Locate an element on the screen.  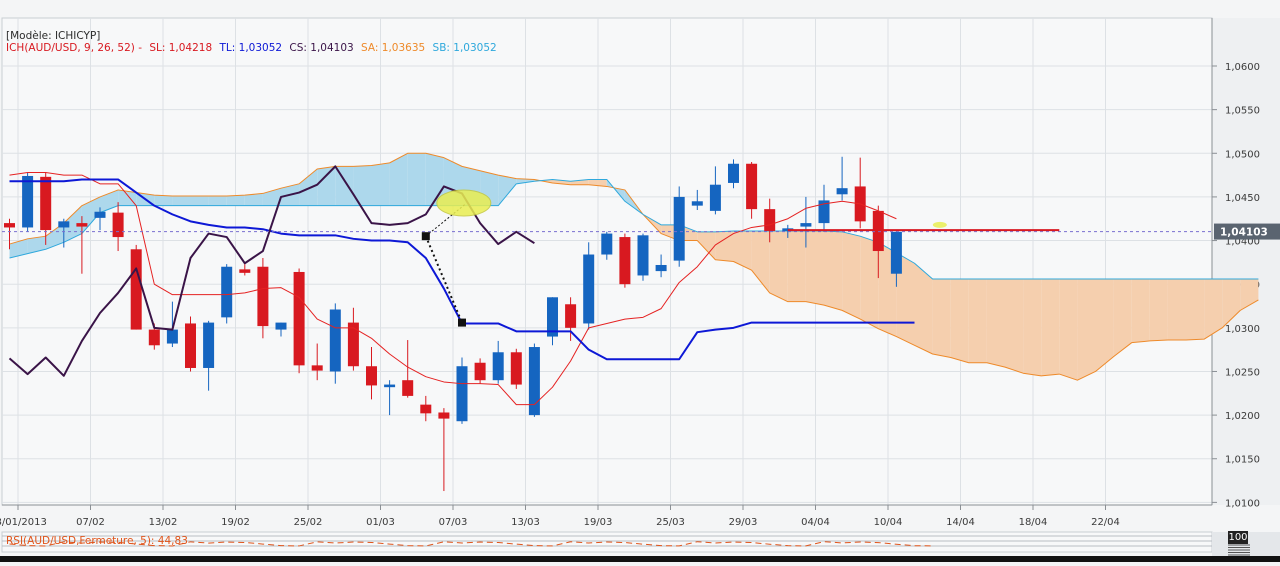
last-price-tag is located at coordinates (1247, 231).